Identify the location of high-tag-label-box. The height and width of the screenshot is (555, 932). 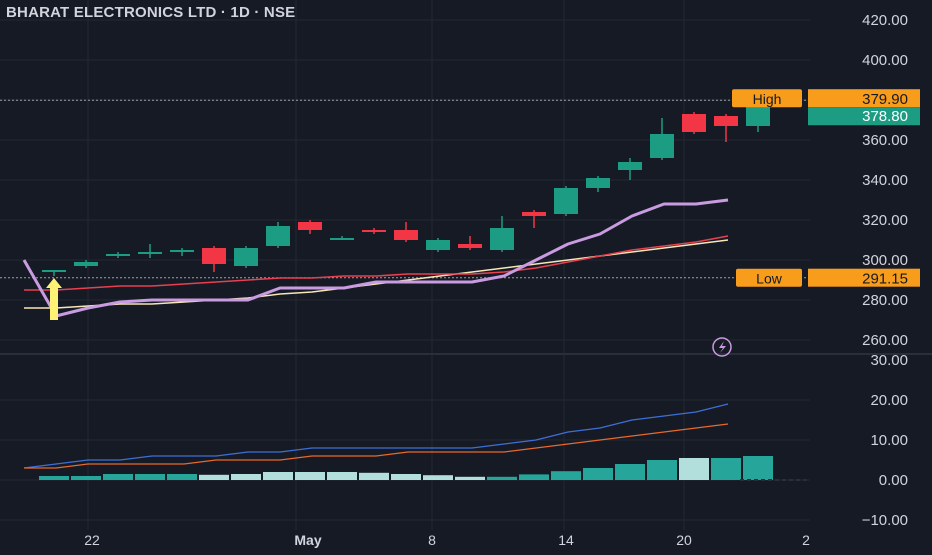
(767, 98).